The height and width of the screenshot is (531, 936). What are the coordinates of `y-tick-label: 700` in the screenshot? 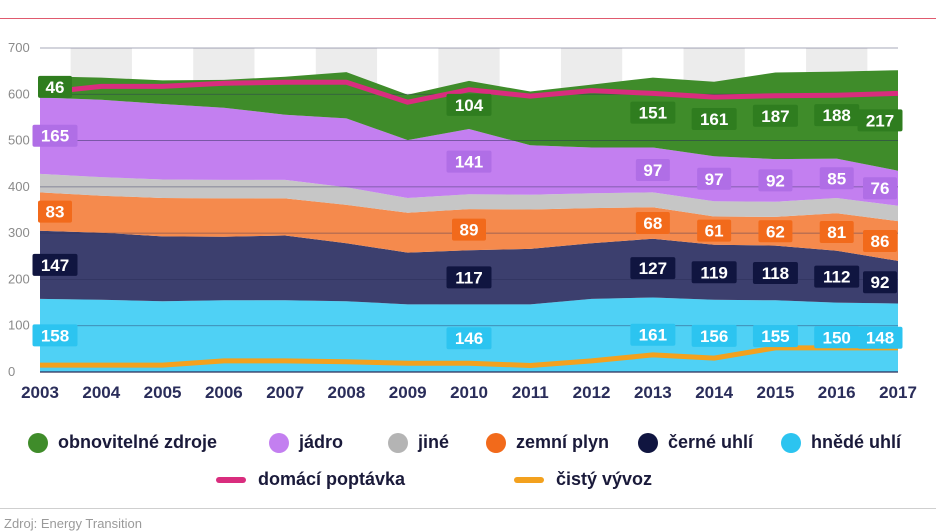 It's located at (19, 47).